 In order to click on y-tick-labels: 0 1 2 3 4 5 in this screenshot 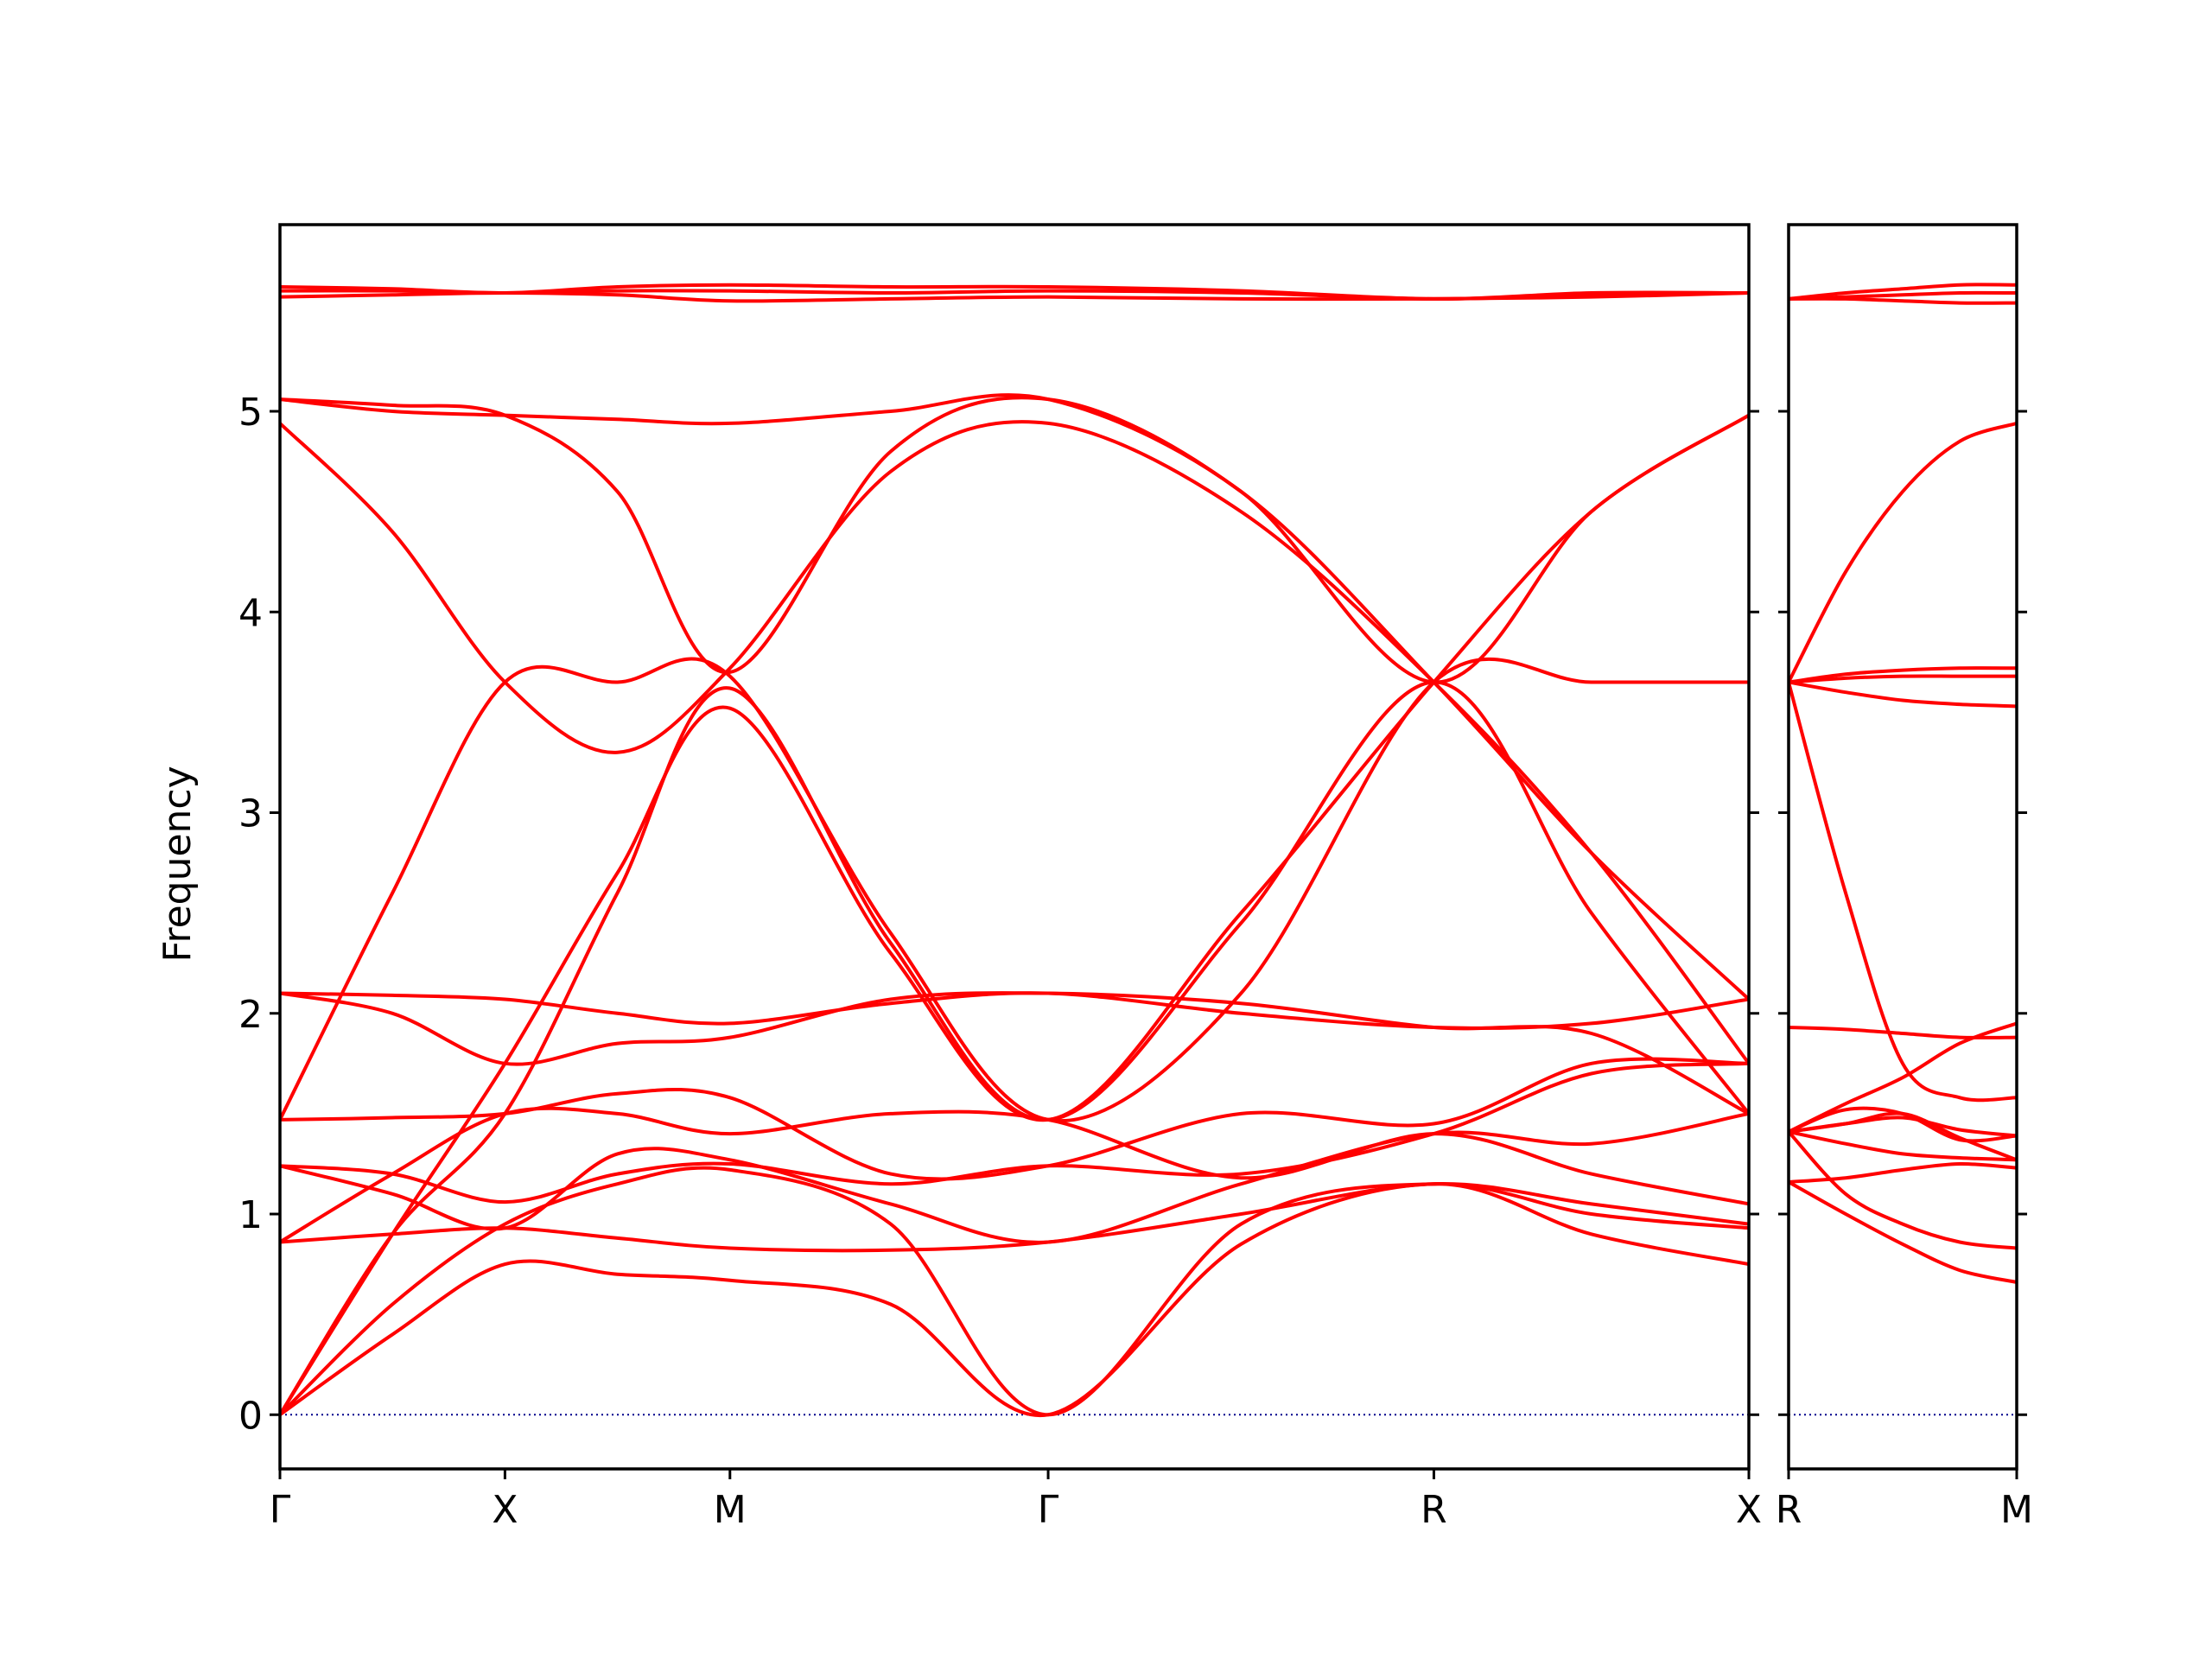, I will do `click(250, 914)`.